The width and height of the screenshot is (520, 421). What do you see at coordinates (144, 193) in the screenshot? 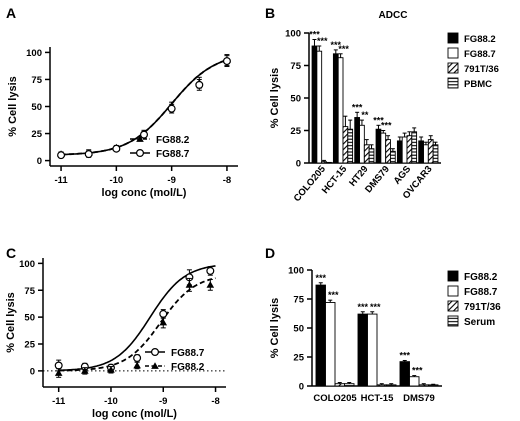
I see `x-axis-title: log conc (mol/L)` at bounding box center [144, 193].